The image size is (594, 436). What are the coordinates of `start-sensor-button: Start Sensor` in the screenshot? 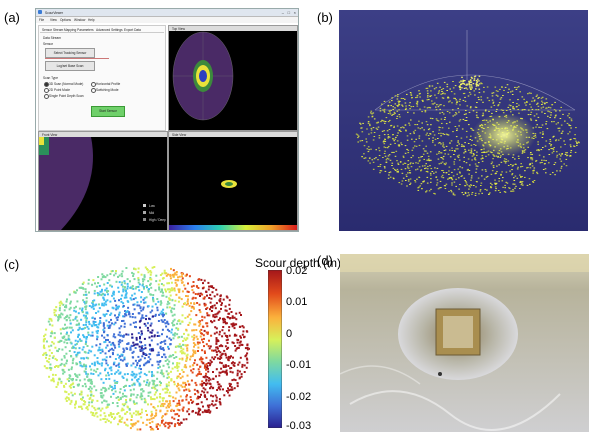 It's located at (108, 111).